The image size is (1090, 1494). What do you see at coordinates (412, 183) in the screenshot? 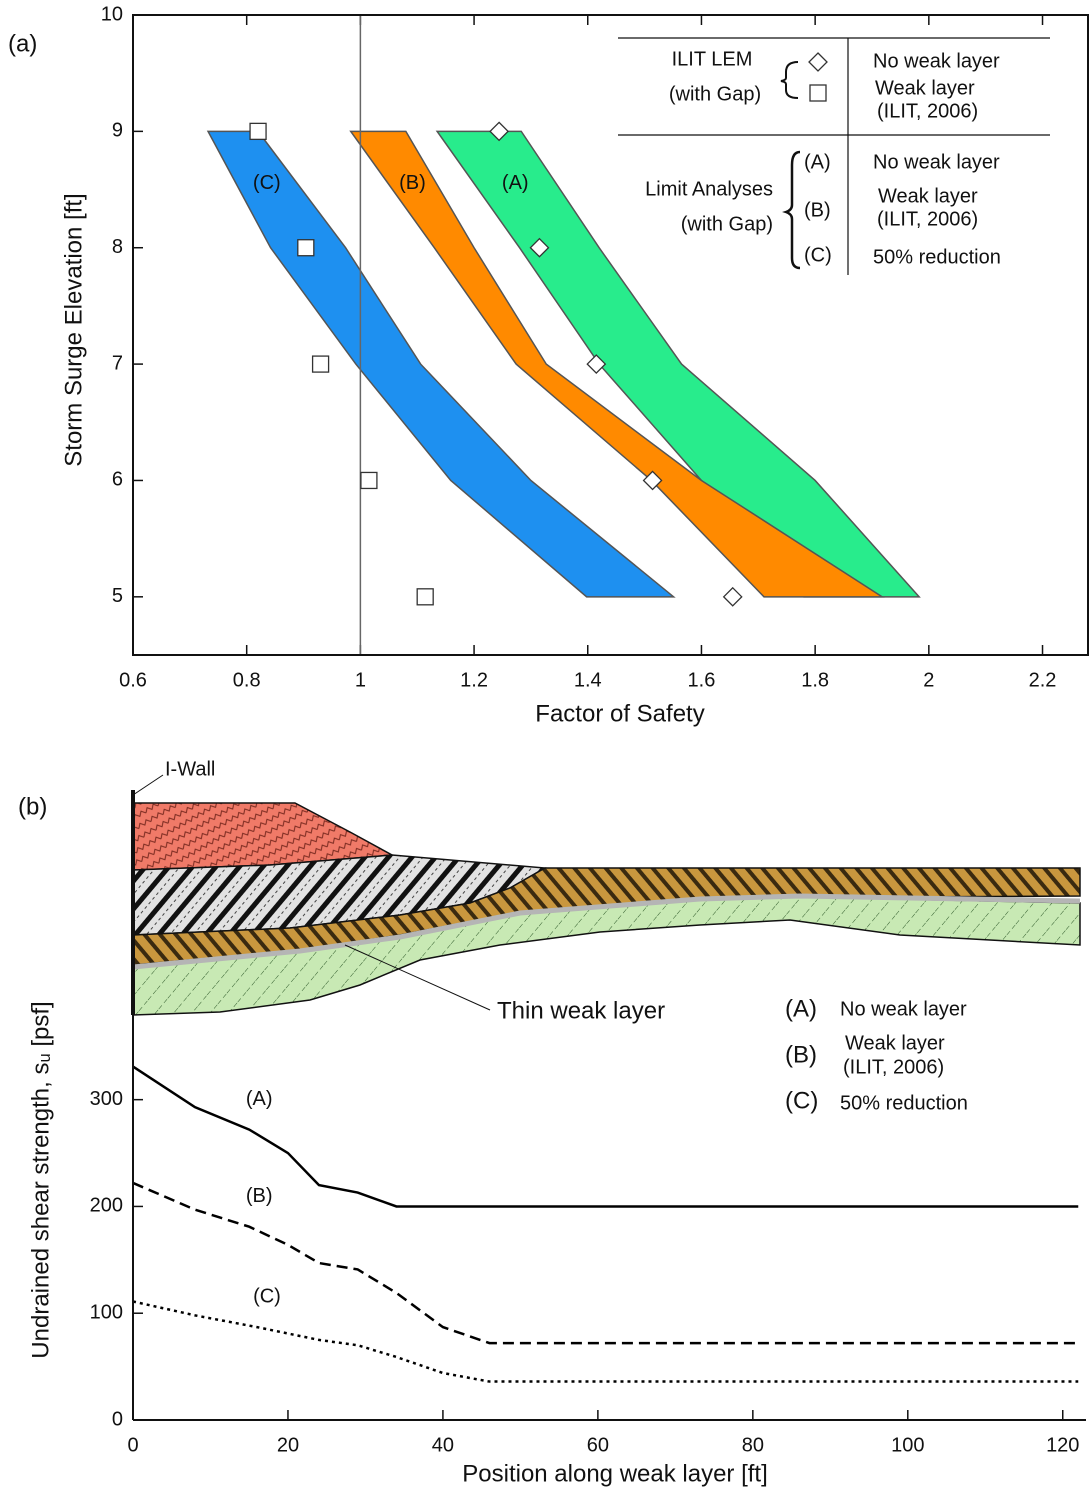
I see `band-label: (B)` at bounding box center [412, 183].